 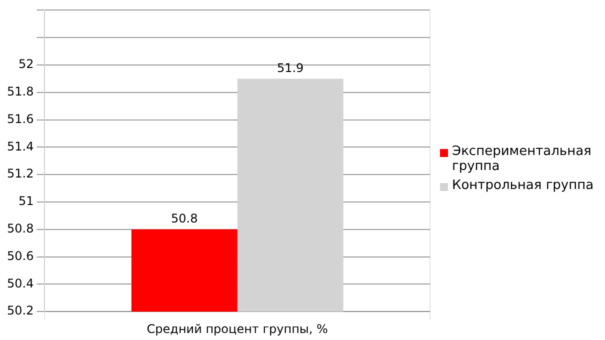 What do you see at coordinates (20, 119) in the screenshot?
I see `y-tick-label: 51.6` at bounding box center [20, 119].